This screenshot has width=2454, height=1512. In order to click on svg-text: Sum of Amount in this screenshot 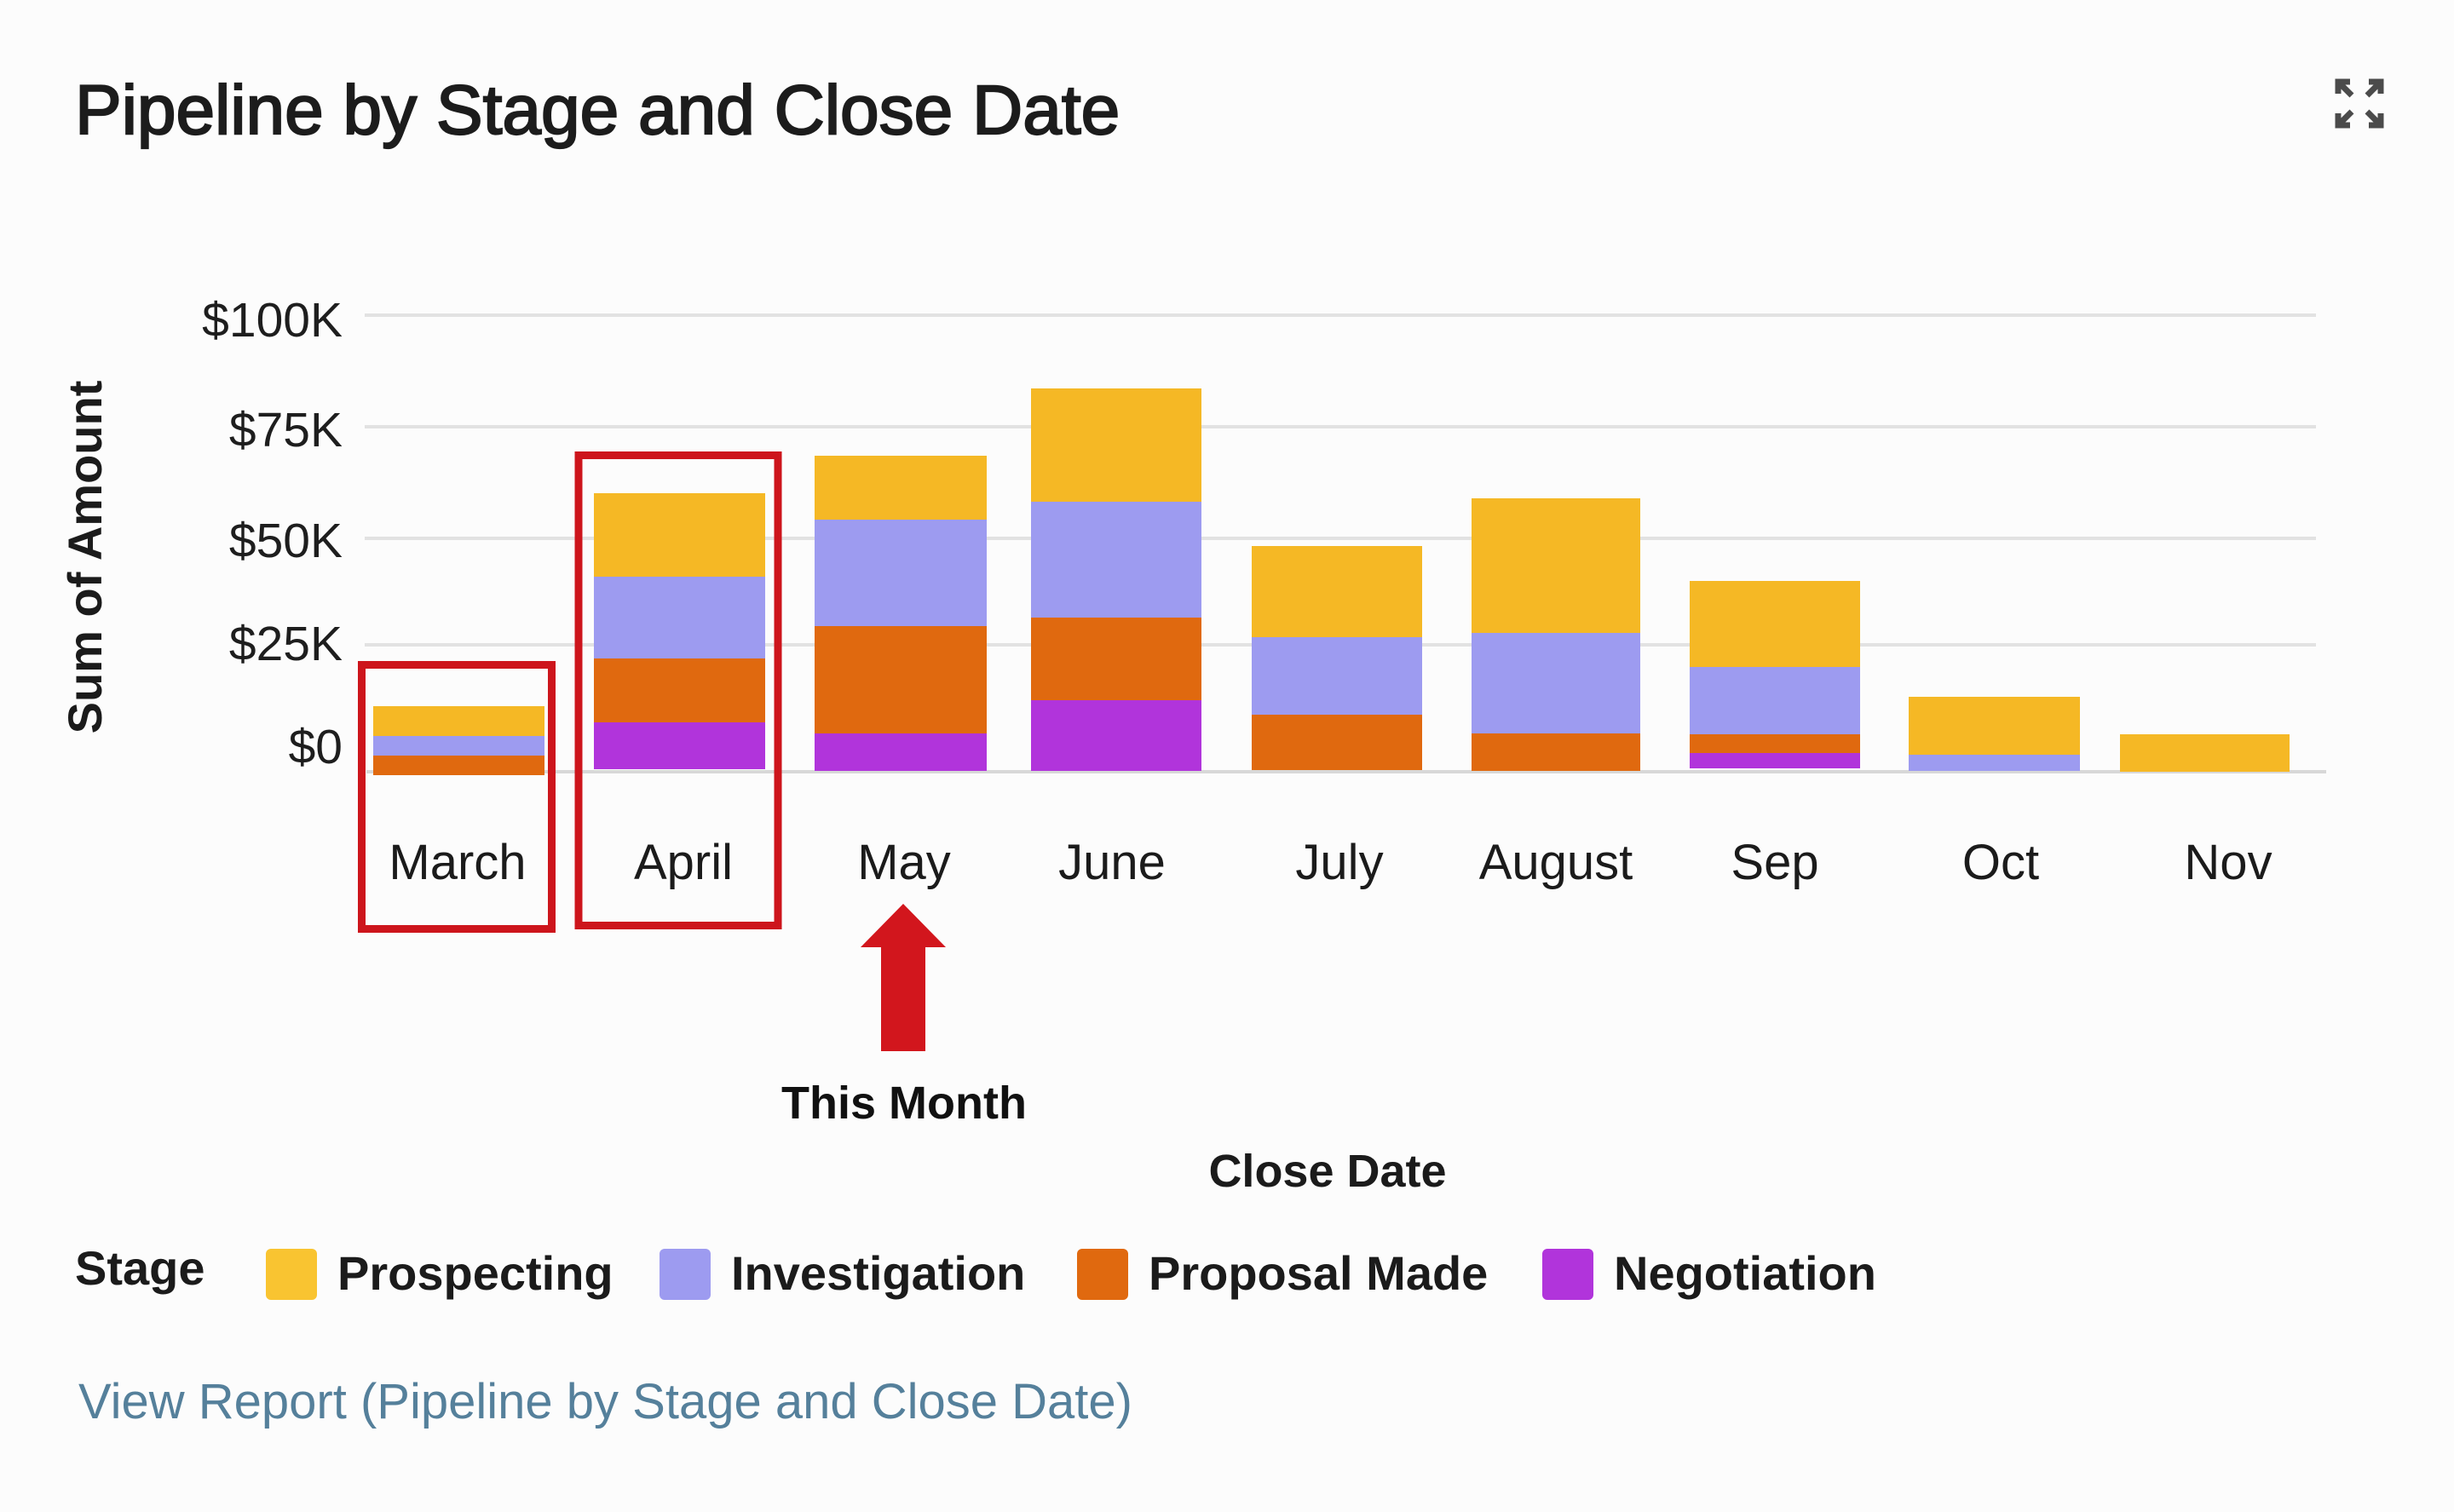, I will do `click(85, 557)`.